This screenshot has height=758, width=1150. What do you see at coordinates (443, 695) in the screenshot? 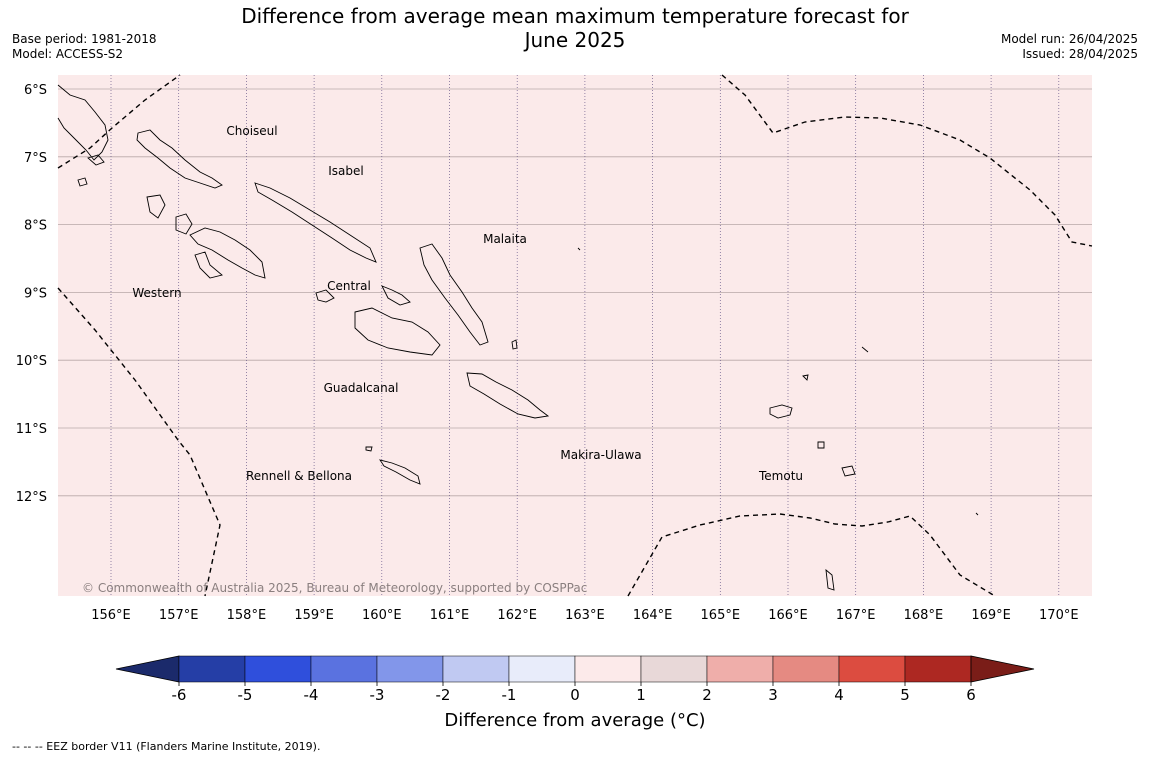
I see `colorbar-tick-label: -2` at bounding box center [443, 695].